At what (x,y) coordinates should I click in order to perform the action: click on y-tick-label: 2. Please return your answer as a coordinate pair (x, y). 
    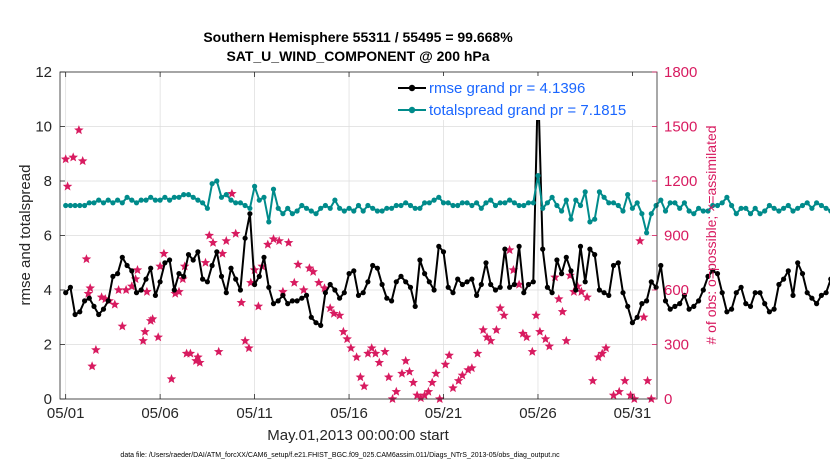
    Looking at the image, I should click on (48, 345).